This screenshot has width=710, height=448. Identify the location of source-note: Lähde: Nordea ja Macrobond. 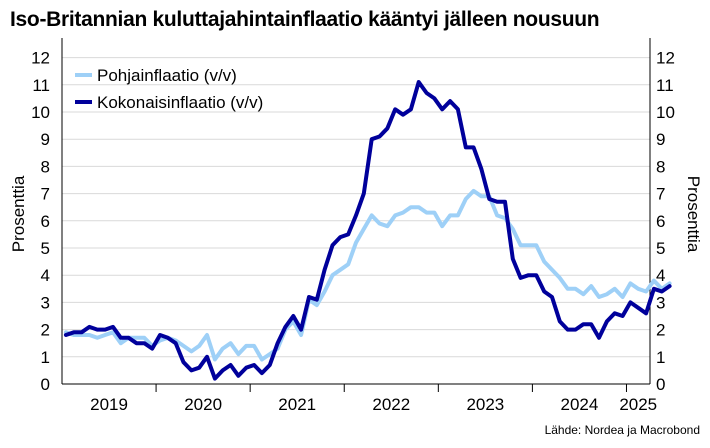
(622, 430).